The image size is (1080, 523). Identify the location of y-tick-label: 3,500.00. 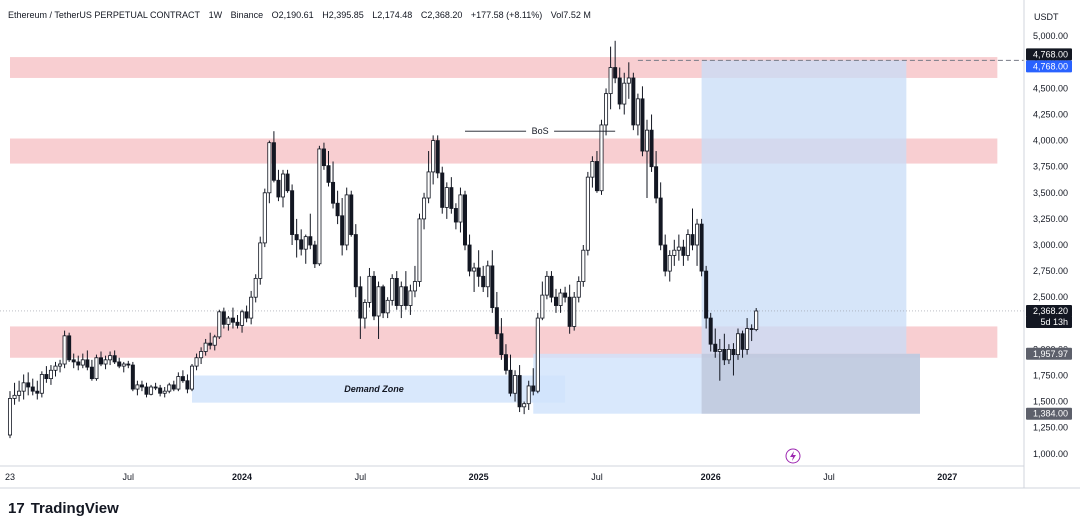
(1050, 193).